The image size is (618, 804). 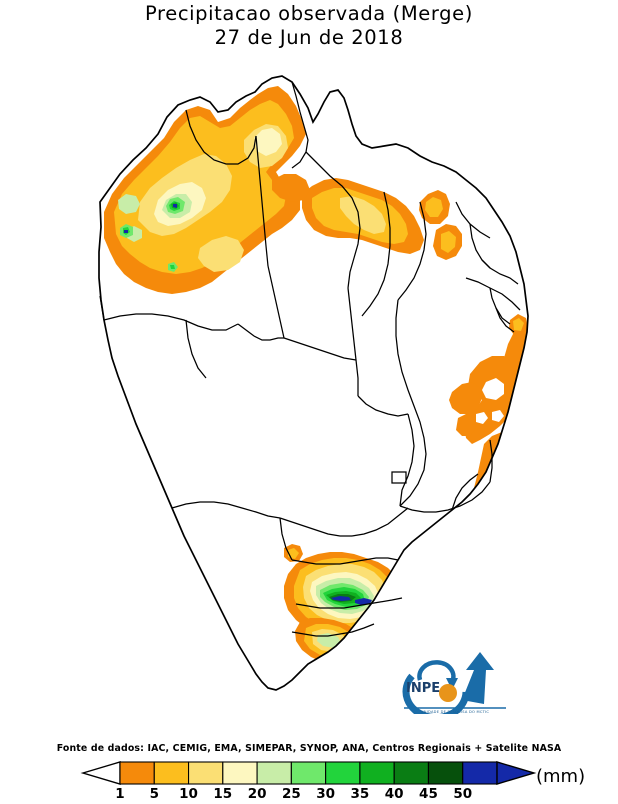 What do you see at coordinates (360, 793) in the screenshot?
I see `colorbar-tick-35: 35` at bounding box center [360, 793].